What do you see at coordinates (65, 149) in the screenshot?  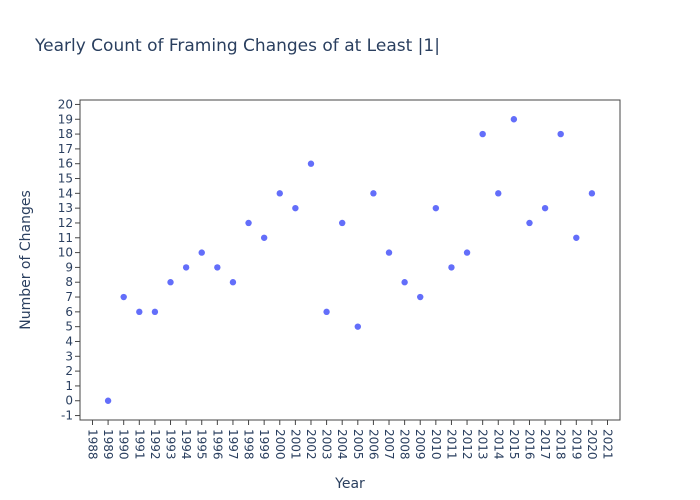 I see `y-tick-label: 17` at bounding box center [65, 149].